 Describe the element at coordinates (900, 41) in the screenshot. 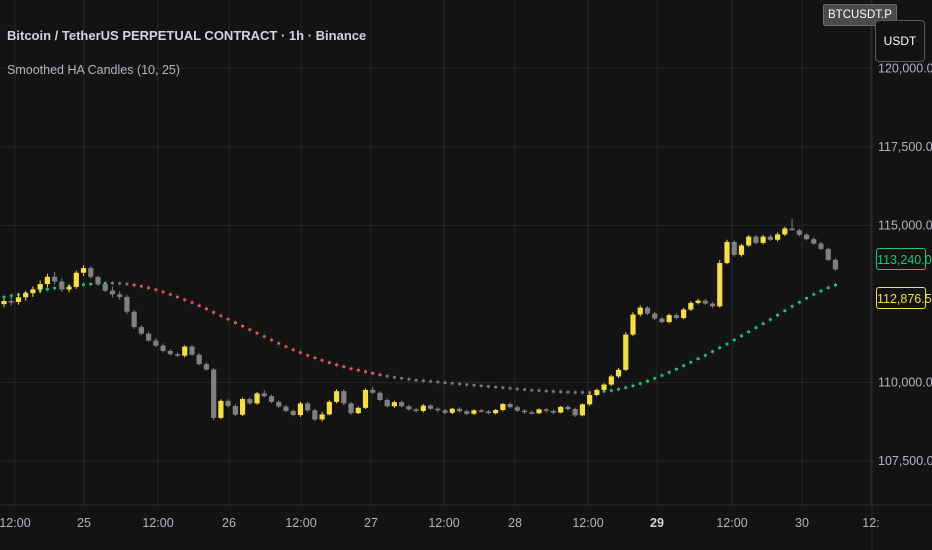

I see `currency-button: USDT` at that location.